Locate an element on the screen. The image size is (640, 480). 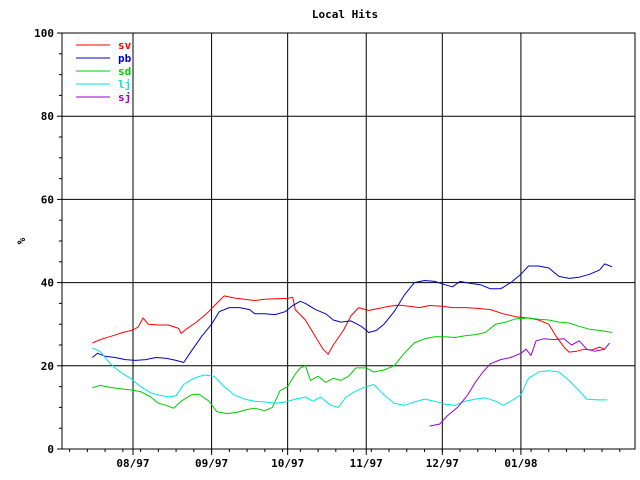
legend-label-sj: sj is located at coordinates (124, 97).